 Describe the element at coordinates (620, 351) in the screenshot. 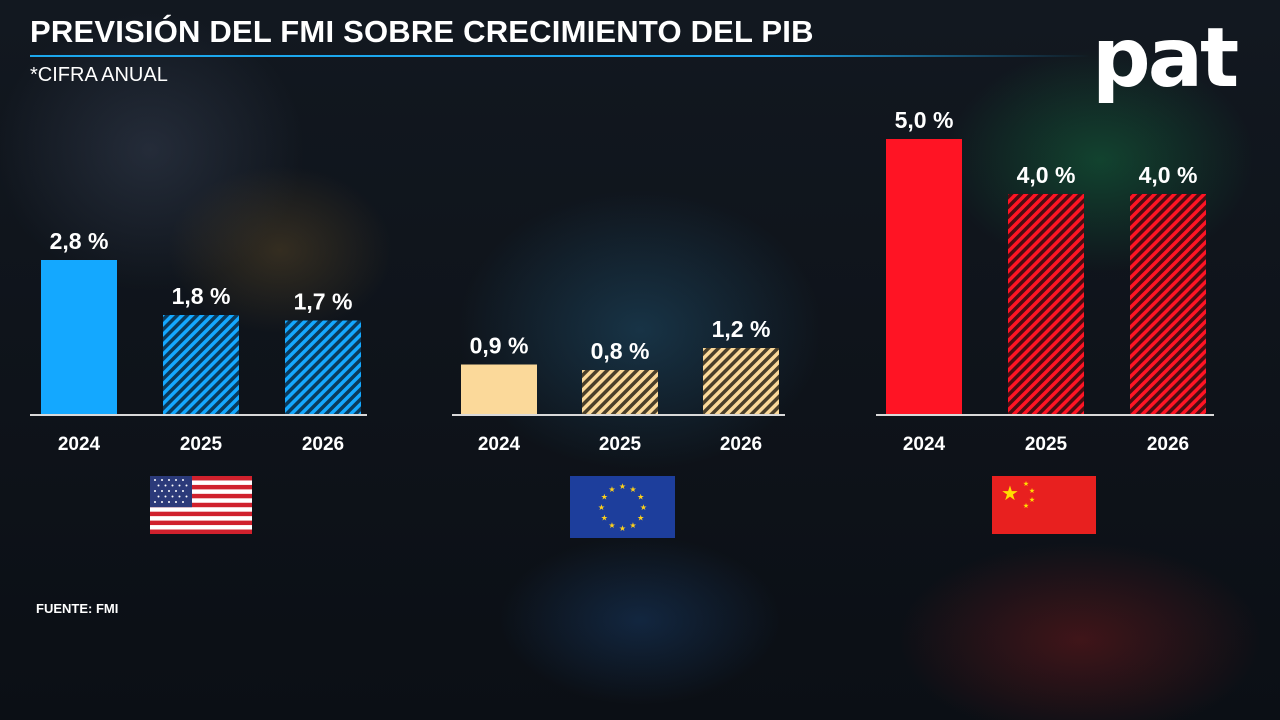

I see `data-label: 0,8 %` at that location.